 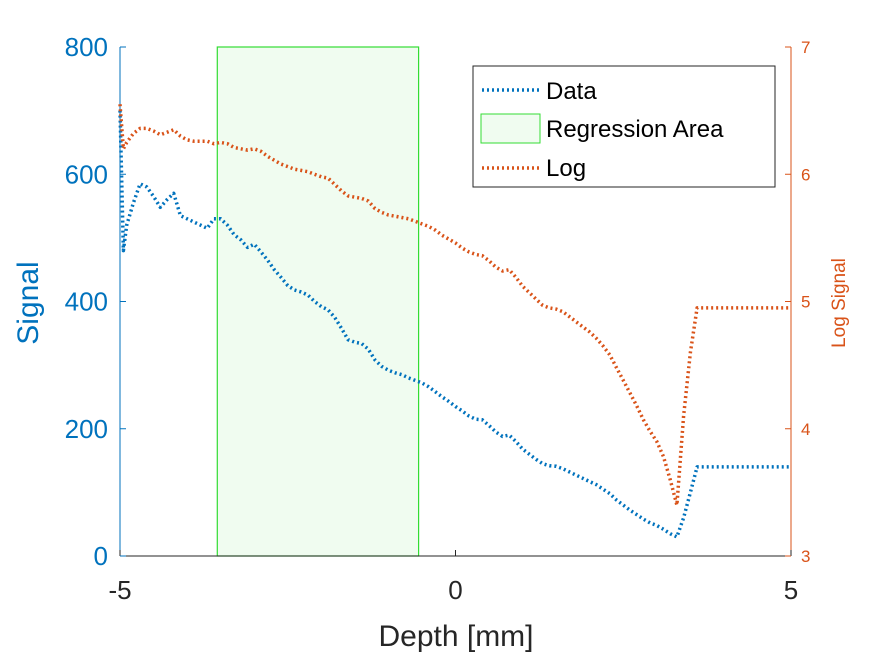 What do you see at coordinates (791, 590) in the screenshot?
I see `x-tick-label: 5` at bounding box center [791, 590].